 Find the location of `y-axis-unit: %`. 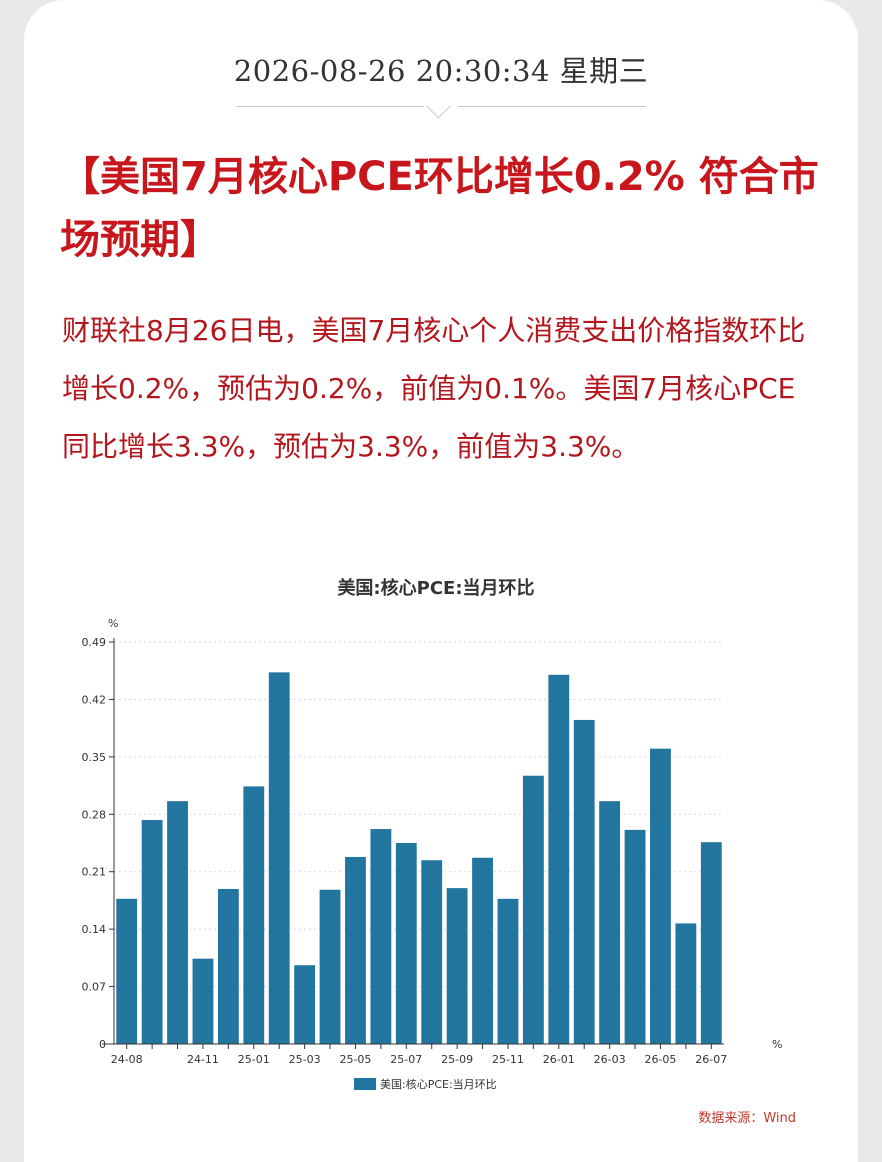

y-axis-unit: % is located at coordinates (113, 623).